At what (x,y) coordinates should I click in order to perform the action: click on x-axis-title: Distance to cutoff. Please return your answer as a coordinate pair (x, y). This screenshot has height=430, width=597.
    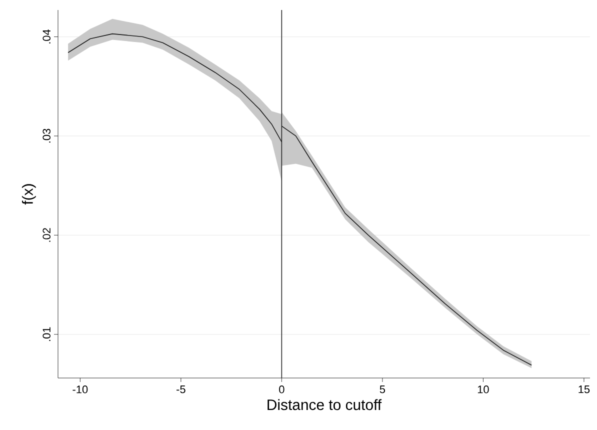
    Looking at the image, I should click on (325, 404).